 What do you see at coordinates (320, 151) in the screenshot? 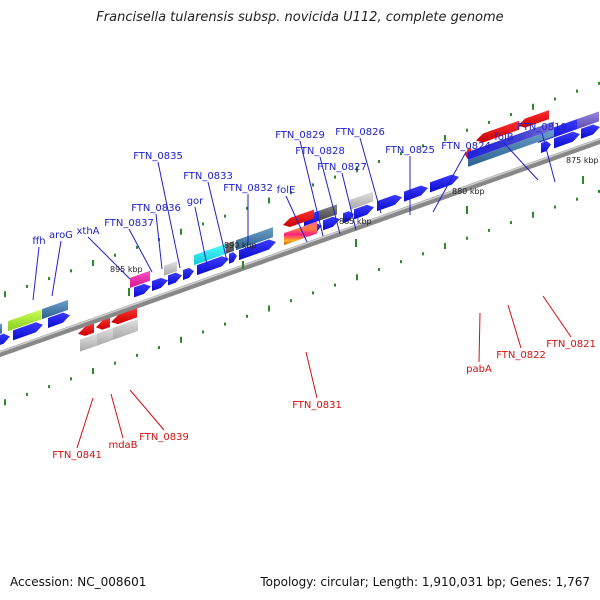
I see `gene-label: FTN_0828` at bounding box center [320, 151].